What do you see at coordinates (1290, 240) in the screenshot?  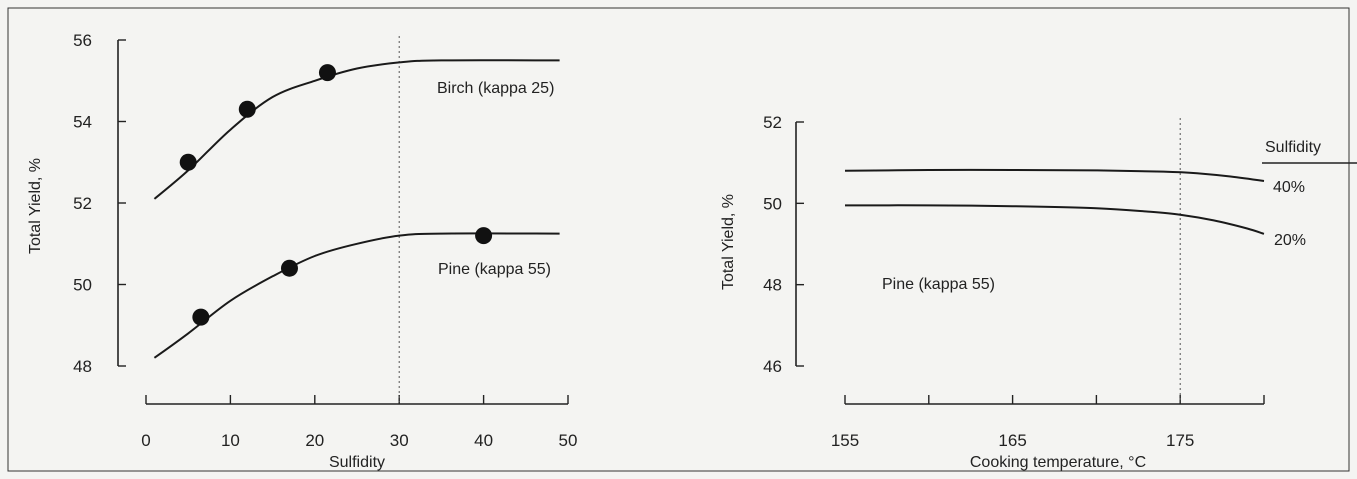 I see `right-series-label: 20%` at bounding box center [1290, 240].